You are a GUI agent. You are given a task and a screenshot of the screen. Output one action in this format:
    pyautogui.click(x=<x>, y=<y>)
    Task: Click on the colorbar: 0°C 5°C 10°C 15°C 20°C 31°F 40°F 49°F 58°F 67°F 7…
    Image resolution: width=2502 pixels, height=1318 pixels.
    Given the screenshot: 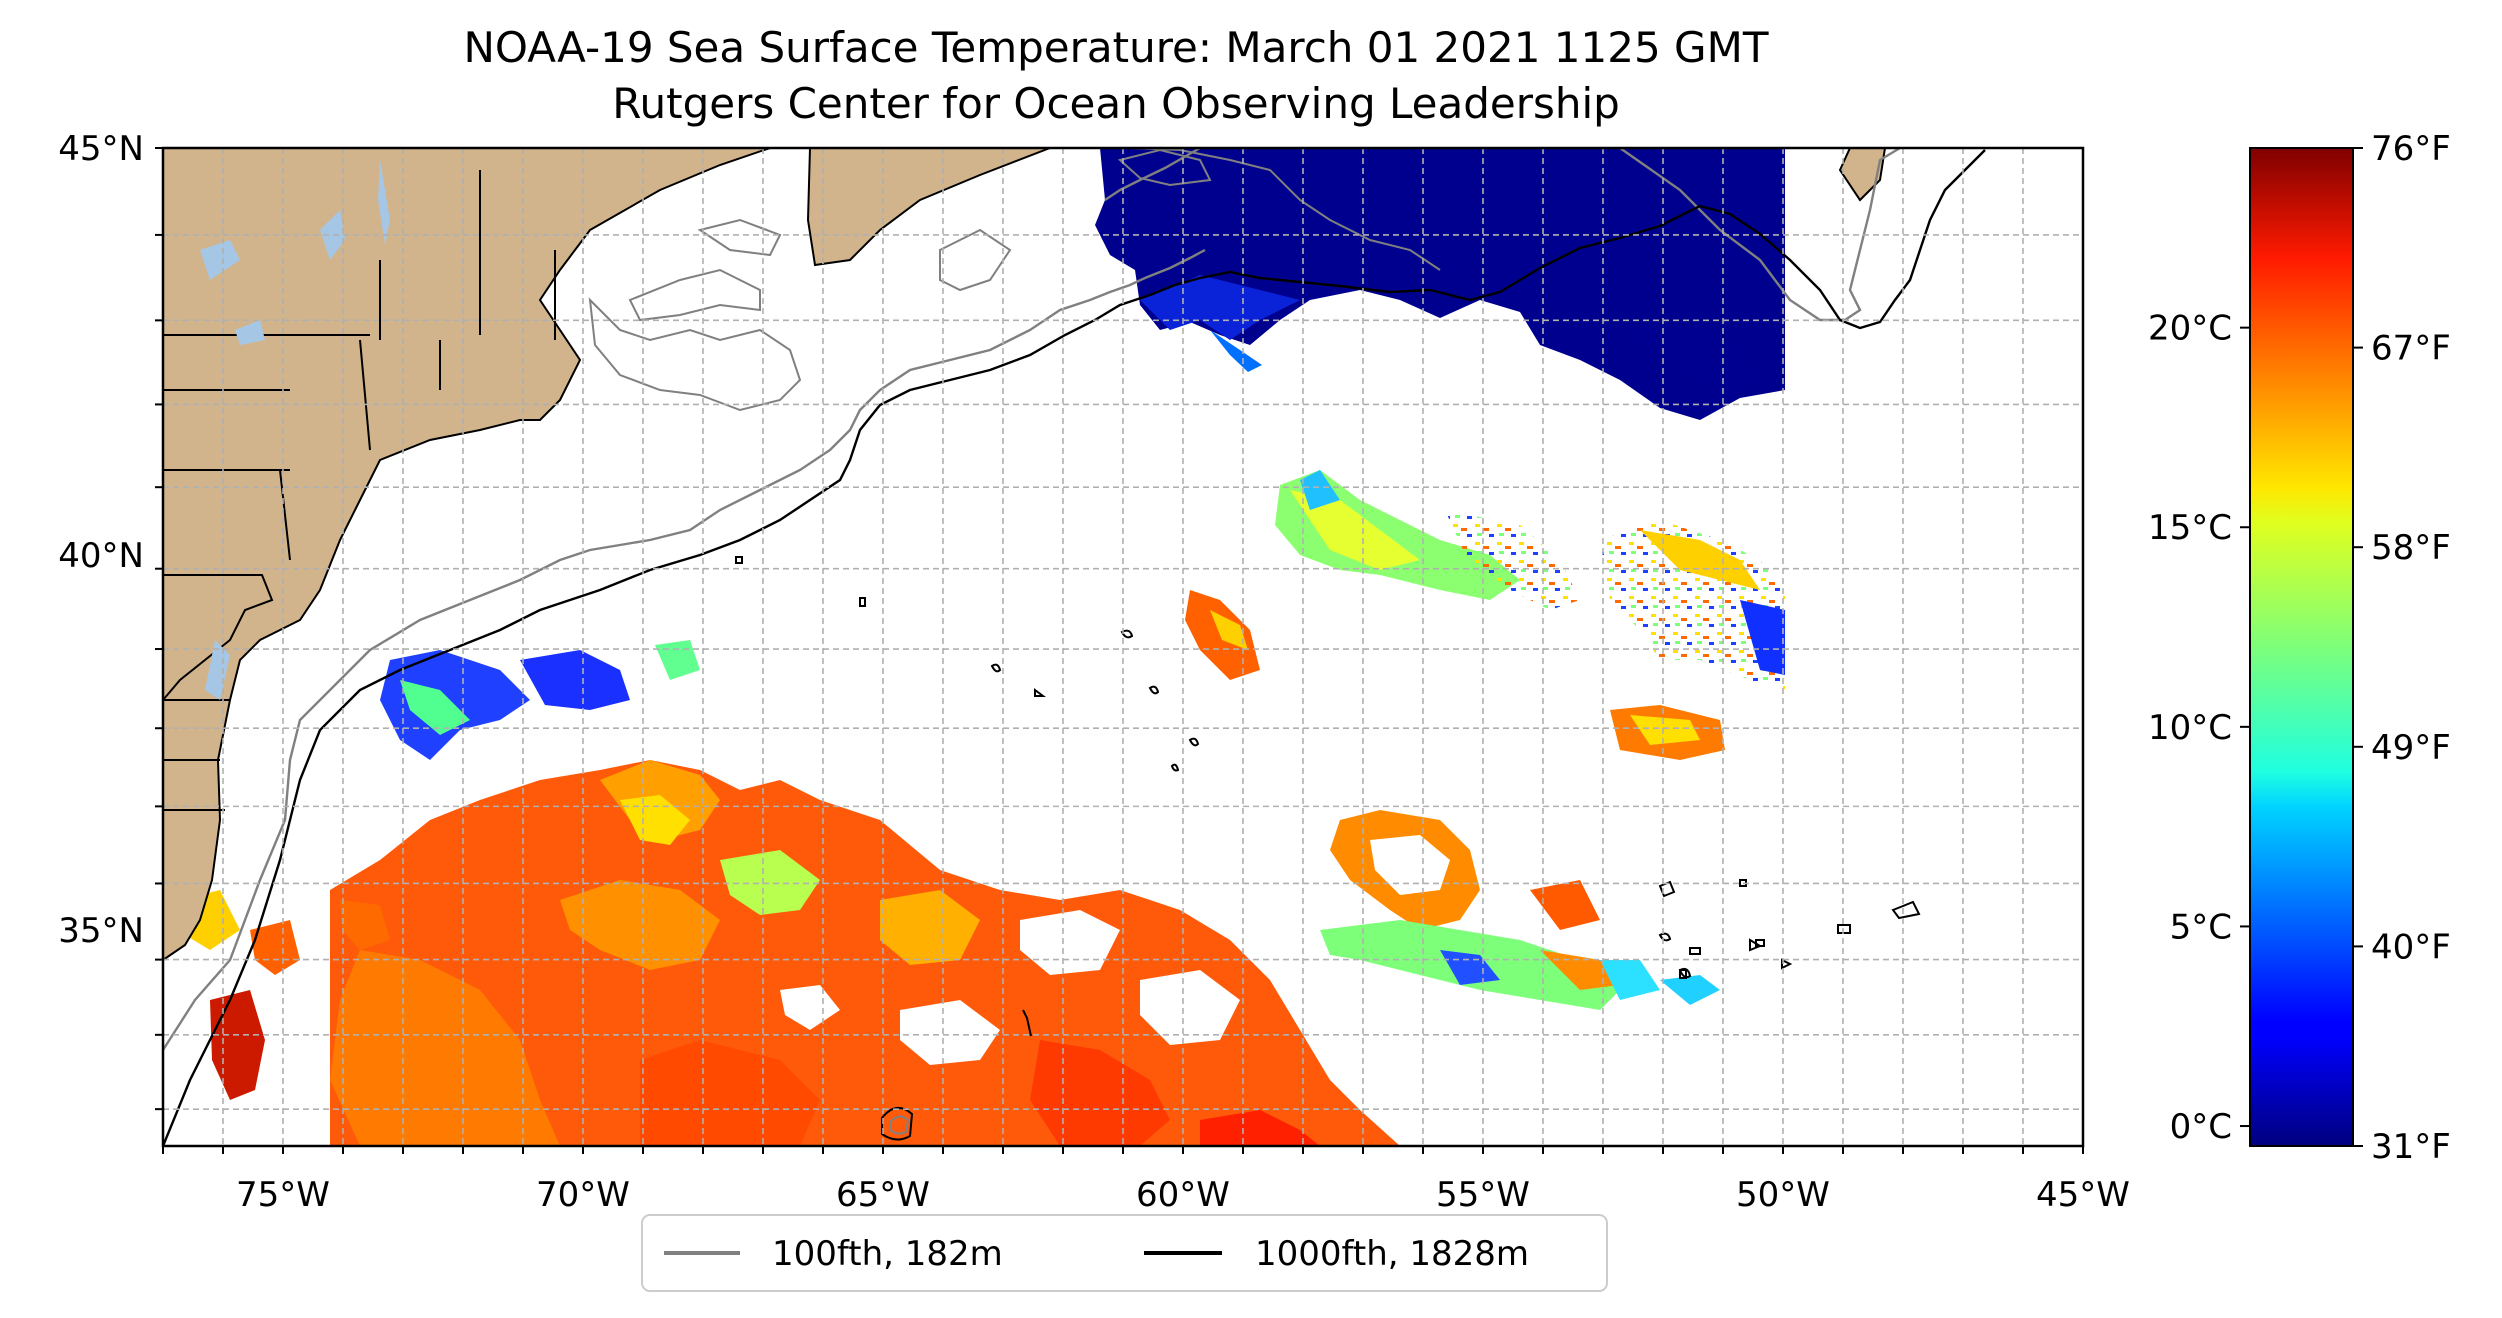 What is the action you would take?
    pyautogui.click(x=2299, y=648)
    